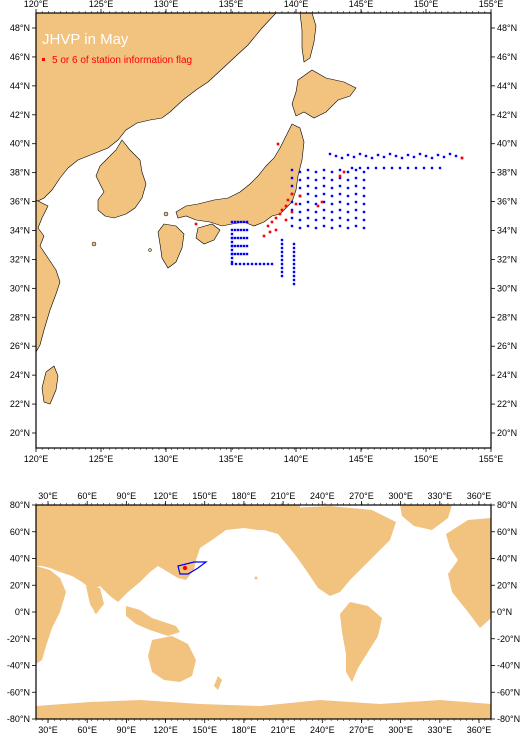 The width and height of the screenshot is (529, 755). I want to click on x-tick-label-top: 150°E, so click(426, 4).